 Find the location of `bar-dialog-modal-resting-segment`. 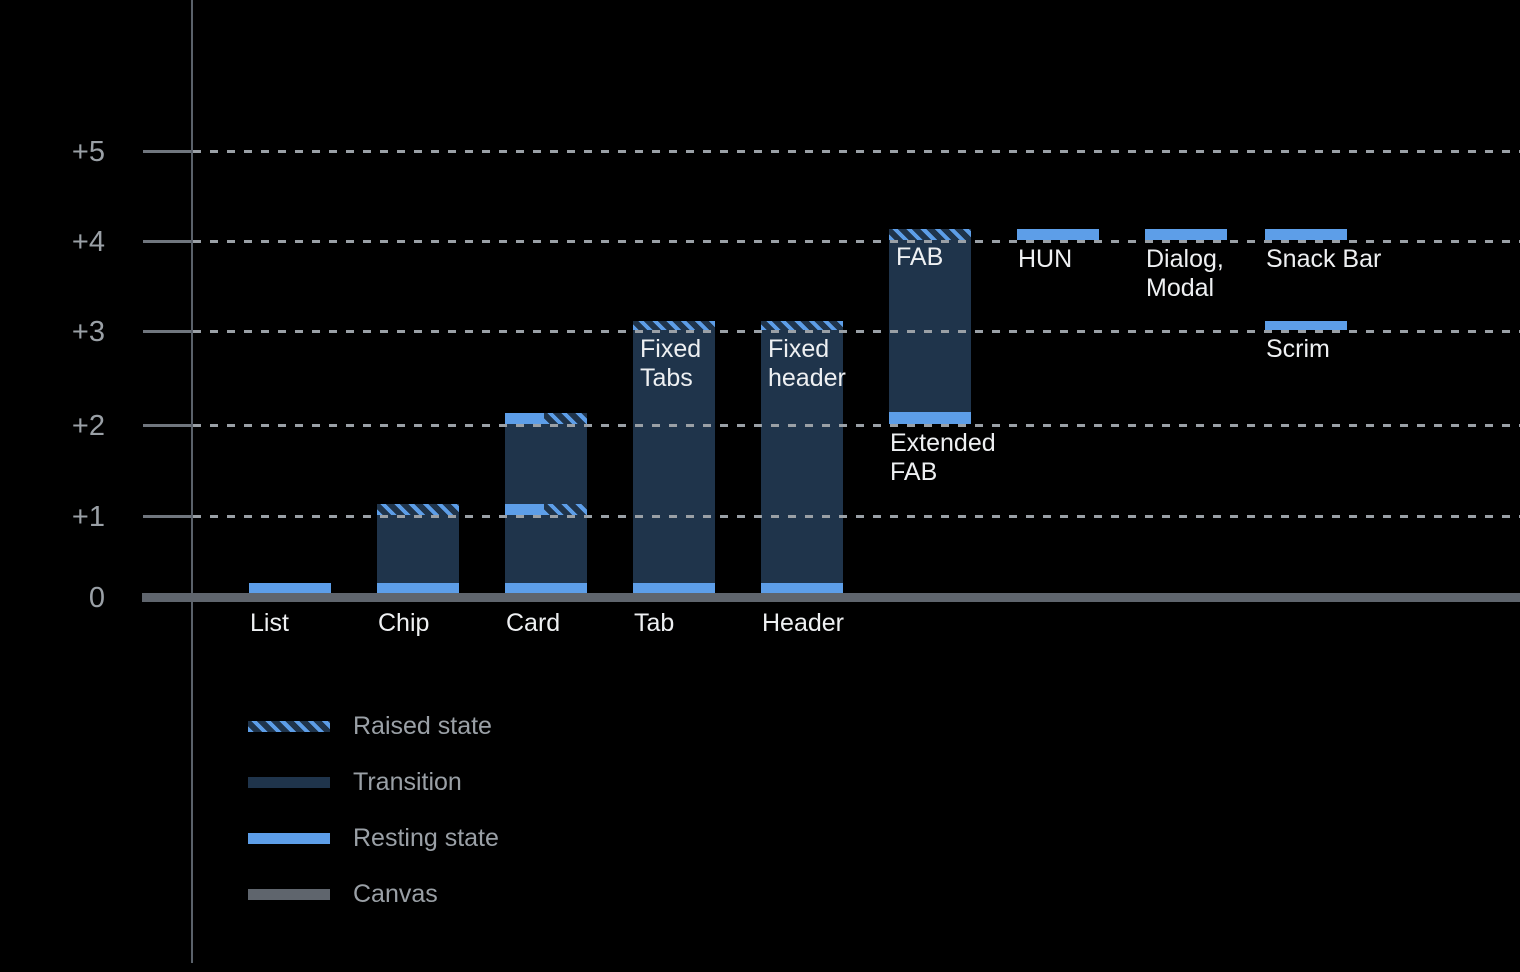

bar-dialog-modal-resting-segment is located at coordinates (1186, 234).